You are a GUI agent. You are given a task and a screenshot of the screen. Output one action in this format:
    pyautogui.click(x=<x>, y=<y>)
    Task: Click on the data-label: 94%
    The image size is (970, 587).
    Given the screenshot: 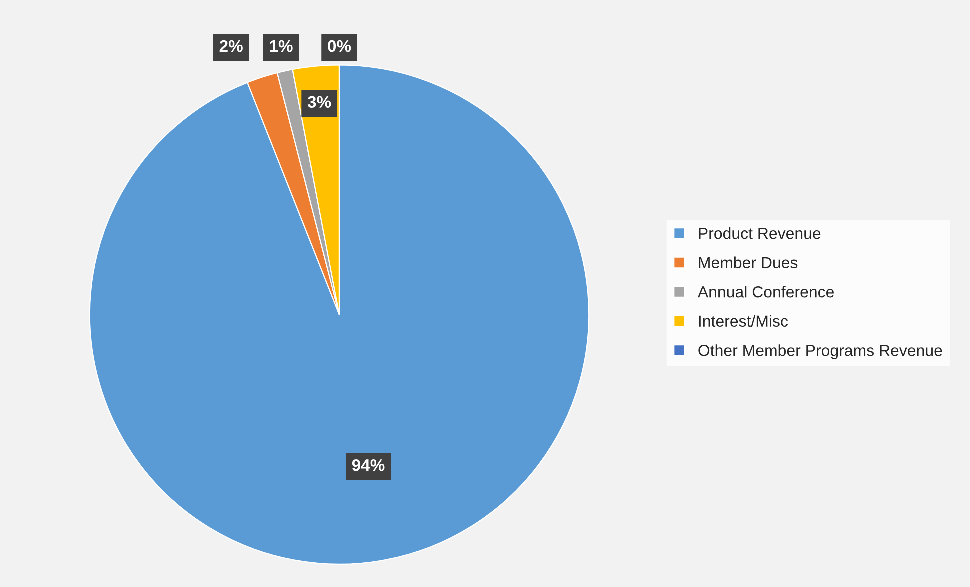 What is the action you would take?
    pyautogui.click(x=368, y=465)
    